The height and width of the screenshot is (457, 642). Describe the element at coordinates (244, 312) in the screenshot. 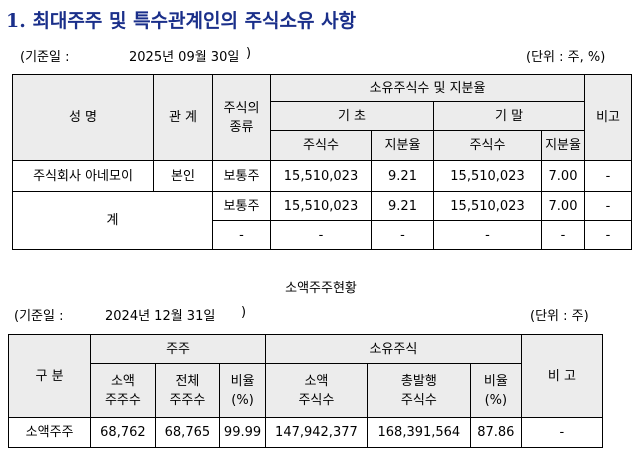

I see `base-date-close-2: )` at that location.